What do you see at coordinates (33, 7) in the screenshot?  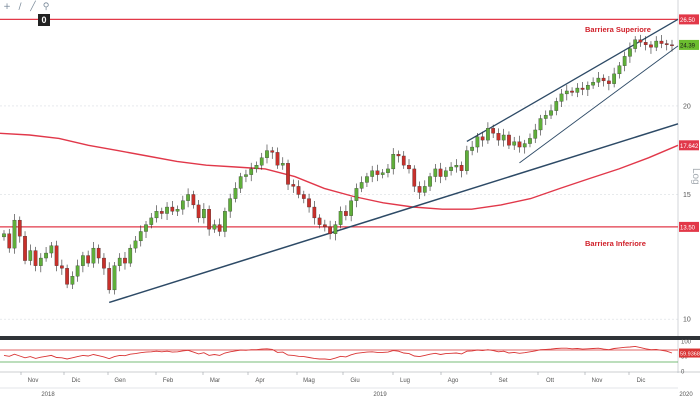 I see `line-icon: ╱` at bounding box center [33, 7].